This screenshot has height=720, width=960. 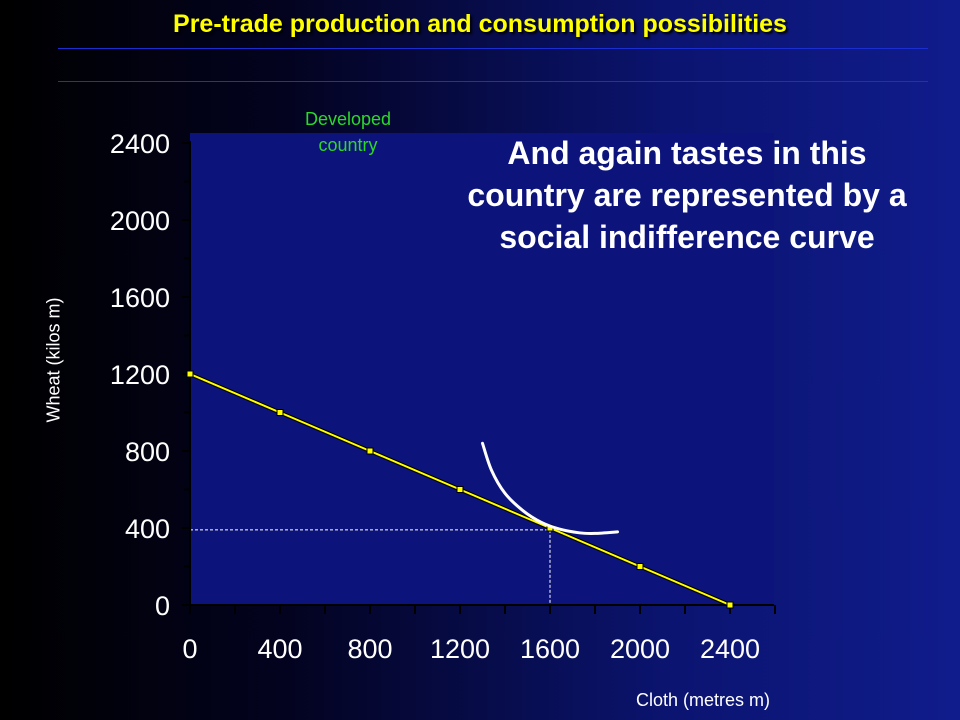 What do you see at coordinates (730, 649) in the screenshot?
I see `x-tick-label: 2400` at bounding box center [730, 649].